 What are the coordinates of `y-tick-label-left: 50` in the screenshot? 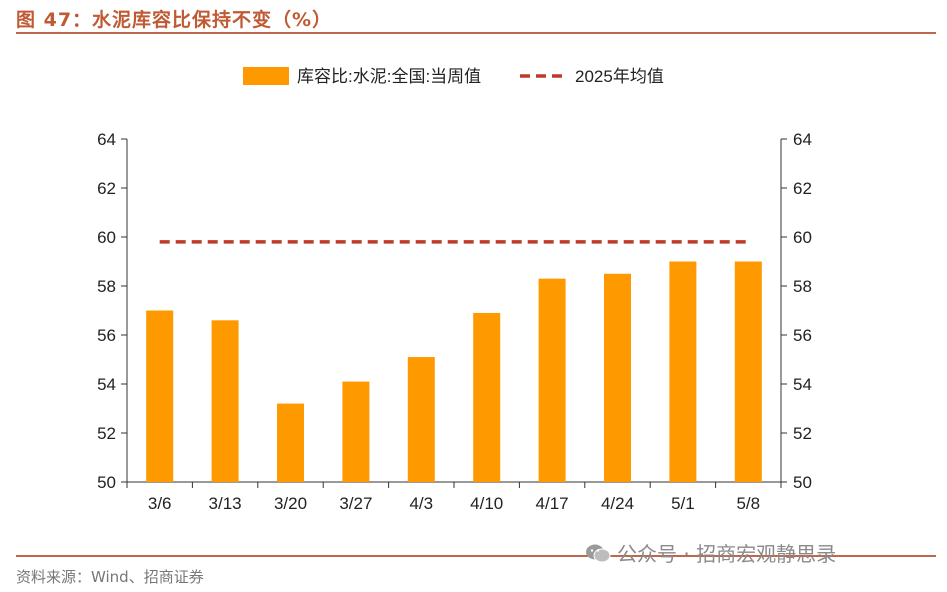 It's located at (106, 482).